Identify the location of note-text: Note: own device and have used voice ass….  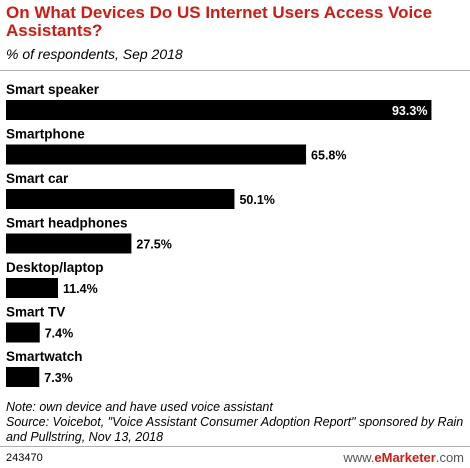
(139, 407).